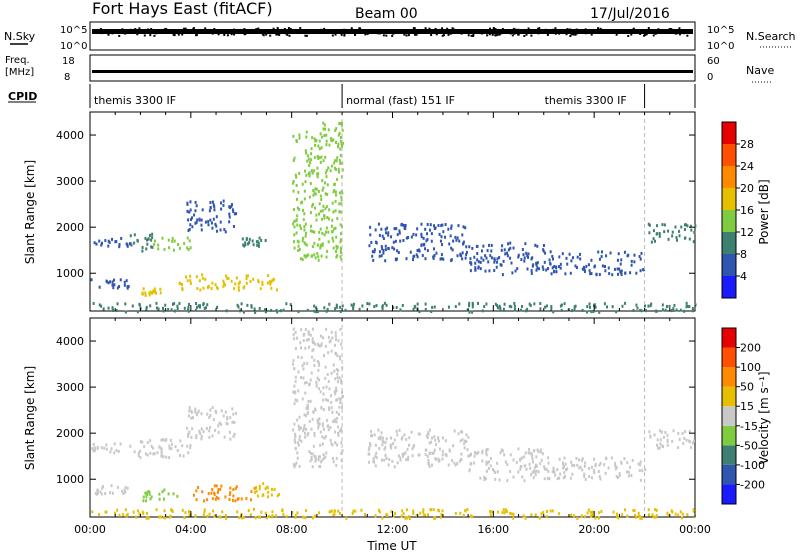 Image resolution: width=800 pixels, height=554 pixels. I want to click on freq-panel: Freq. [MHz] 18 8 60 0 Nave, so click(389, 68).